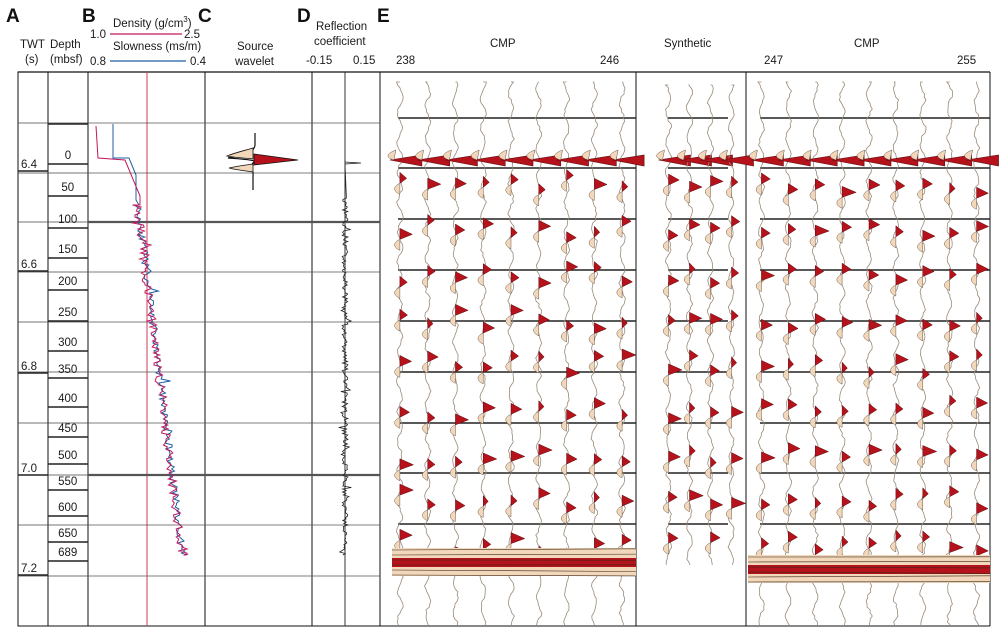  I want to click on twt-title: TWT, so click(32, 45).